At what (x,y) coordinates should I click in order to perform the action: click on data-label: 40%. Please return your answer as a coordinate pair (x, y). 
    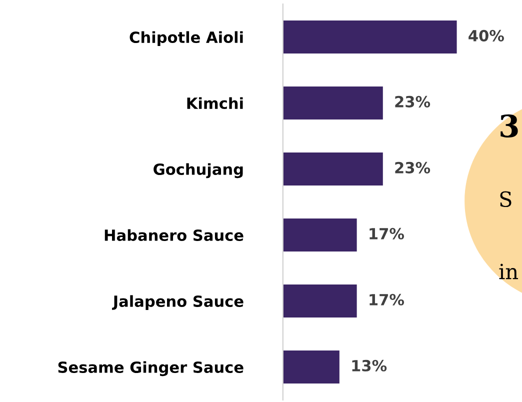
    Looking at the image, I should click on (486, 36).